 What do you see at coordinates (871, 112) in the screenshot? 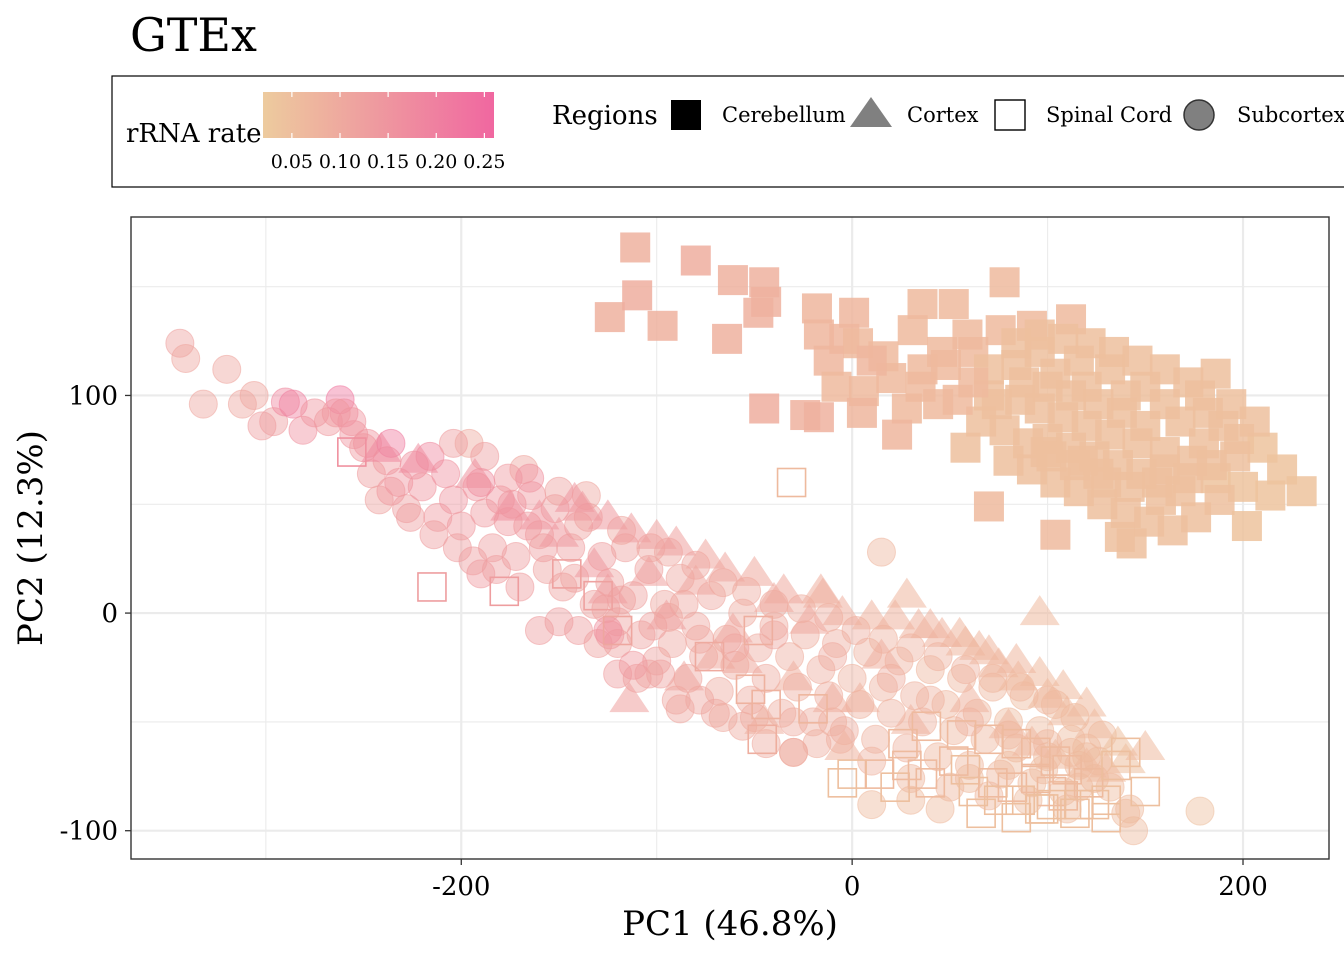
I see `filled-triangle-key` at bounding box center [871, 112].